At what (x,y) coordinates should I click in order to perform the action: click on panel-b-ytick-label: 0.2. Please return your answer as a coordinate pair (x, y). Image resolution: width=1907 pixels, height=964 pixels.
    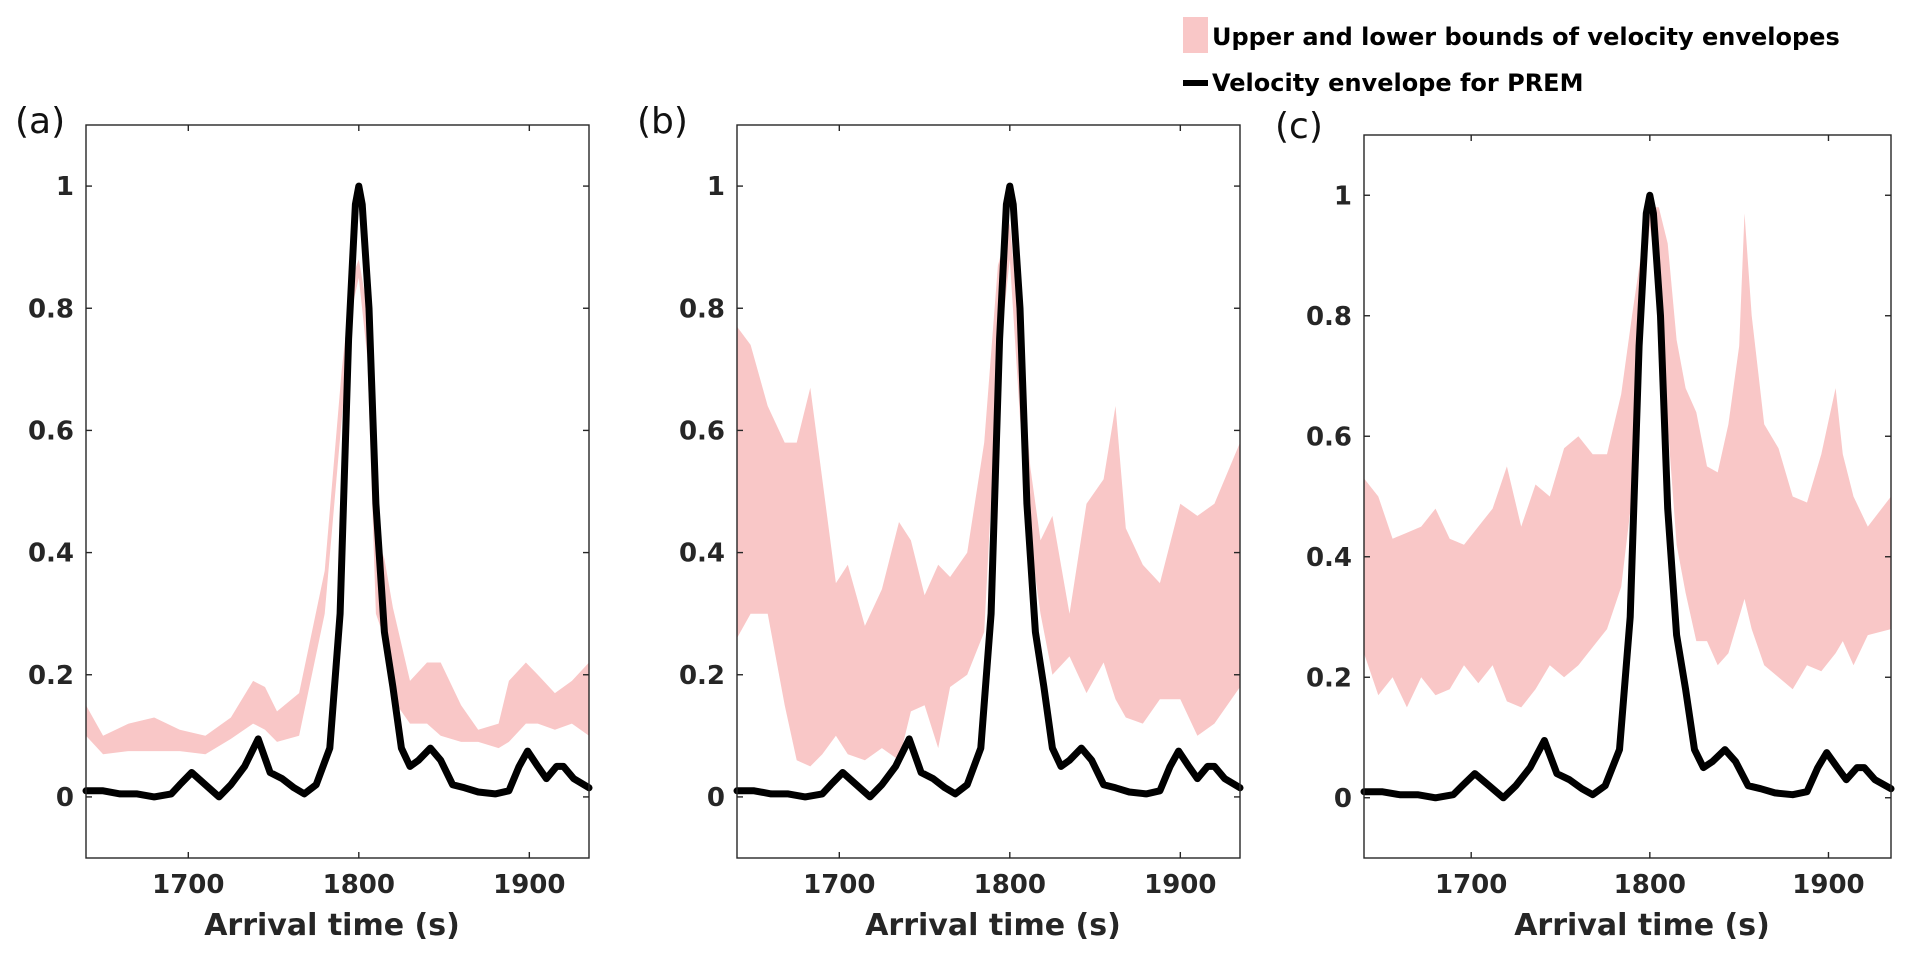
    Looking at the image, I should click on (702, 676).